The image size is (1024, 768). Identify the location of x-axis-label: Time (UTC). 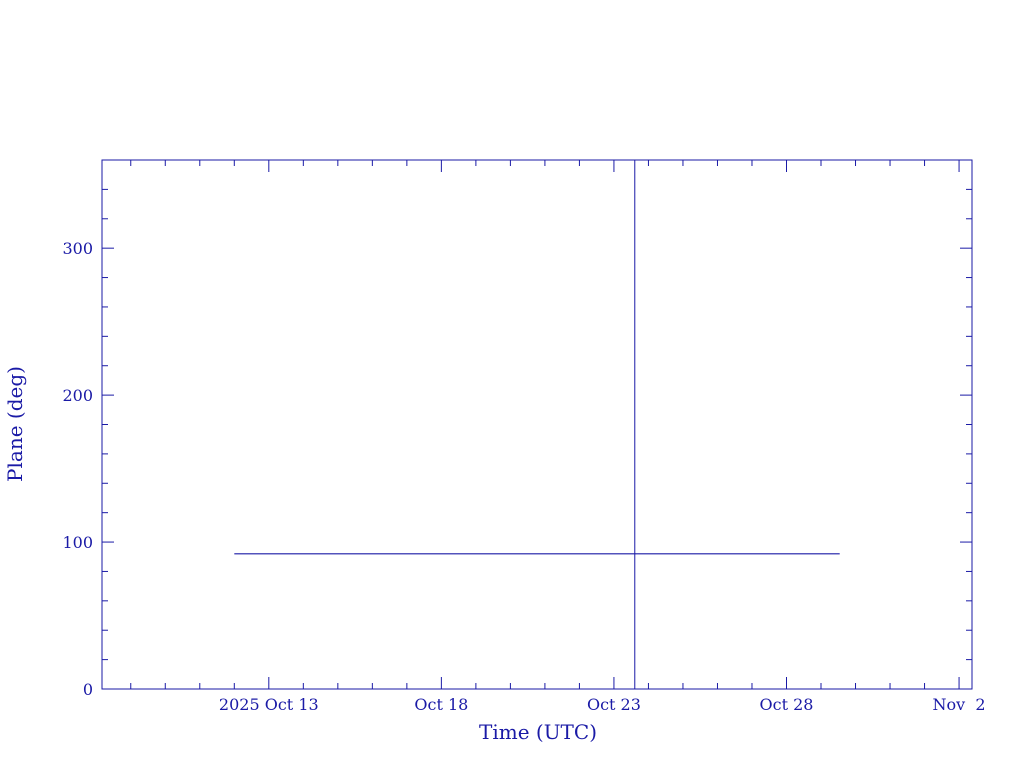
(538, 732).